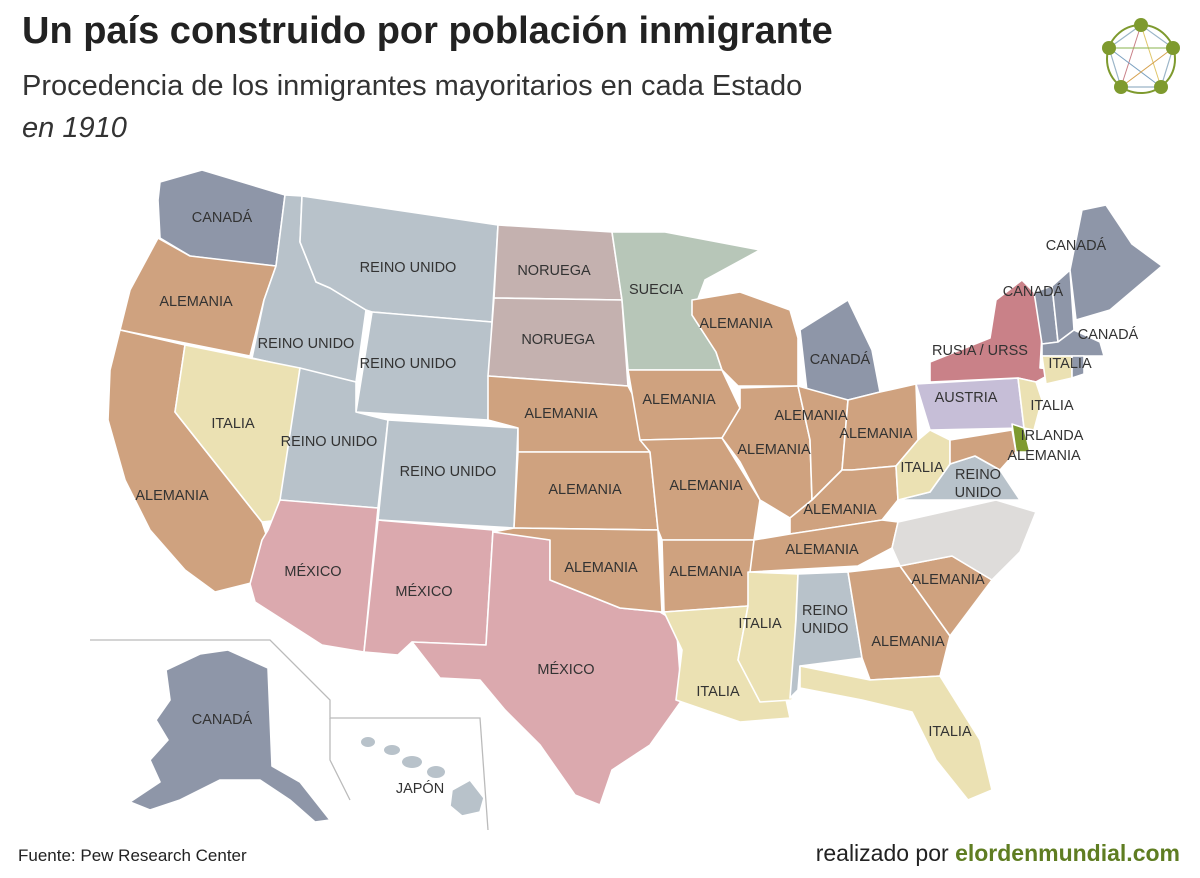  What do you see at coordinates (983, 450) in the screenshot?
I see `state-maryland` at bounding box center [983, 450].